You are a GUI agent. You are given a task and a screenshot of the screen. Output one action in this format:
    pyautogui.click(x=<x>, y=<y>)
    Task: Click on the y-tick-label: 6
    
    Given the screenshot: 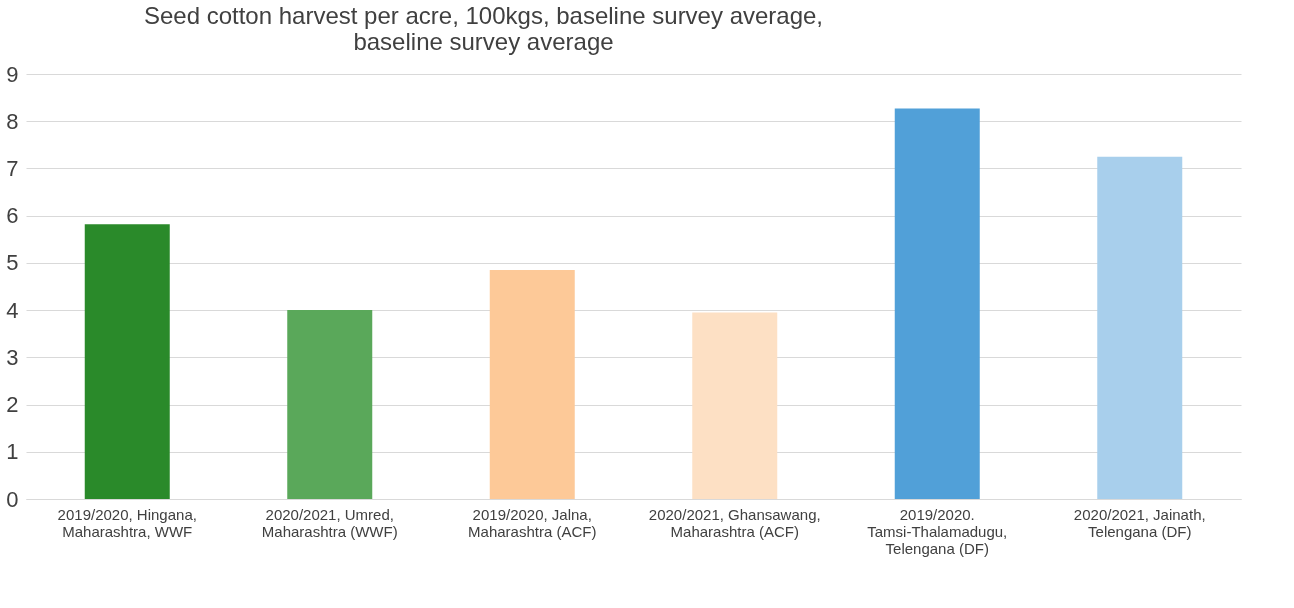 What is the action you would take?
    pyautogui.click(x=12, y=216)
    